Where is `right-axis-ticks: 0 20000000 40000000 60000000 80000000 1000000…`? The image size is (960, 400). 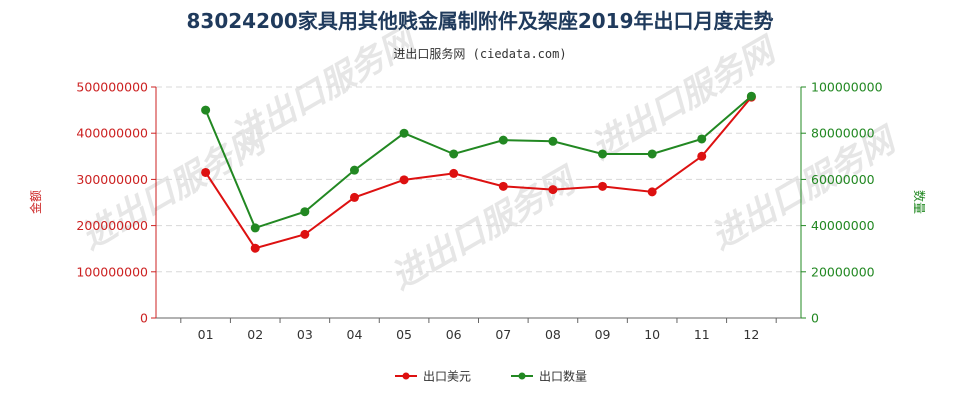
right-axis-ticks: 0 20000000 40000000 60000000 80000000 1000000… is located at coordinates (842, 203).